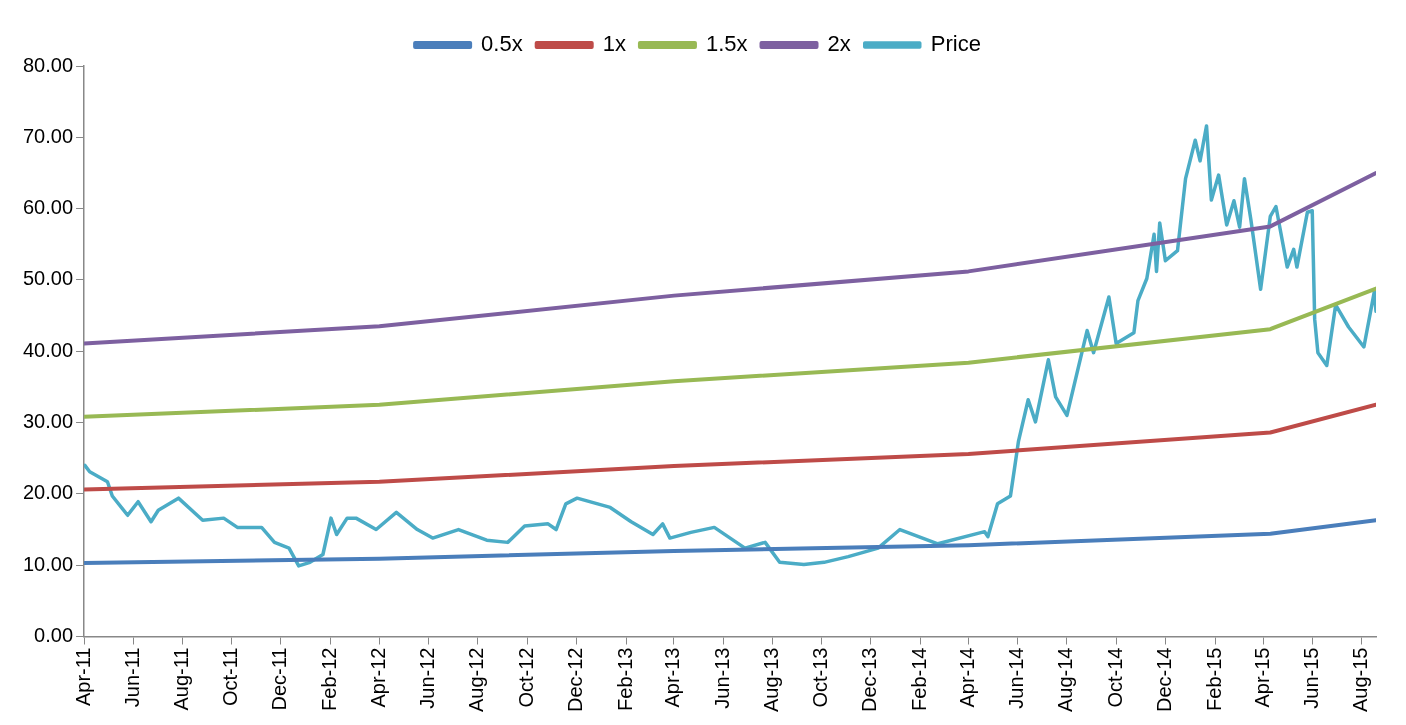 This screenshot has height=725, width=1406. Describe the element at coordinates (525, 677) in the screenshot. I see `x-tick-label: Oct-12` at that location.